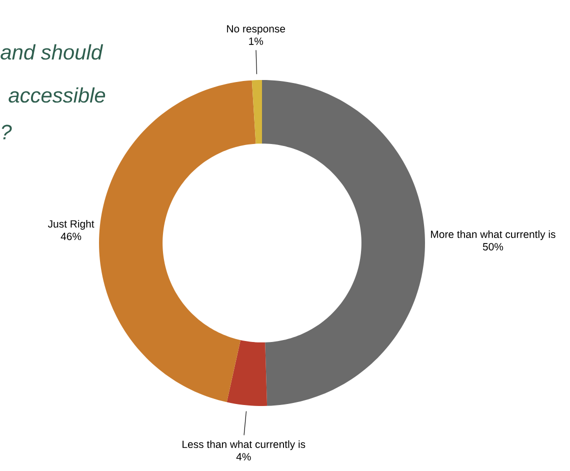  Describe the element at coordinates (493, 246) in the screenshot. I see `data-label: 50%` at that location.